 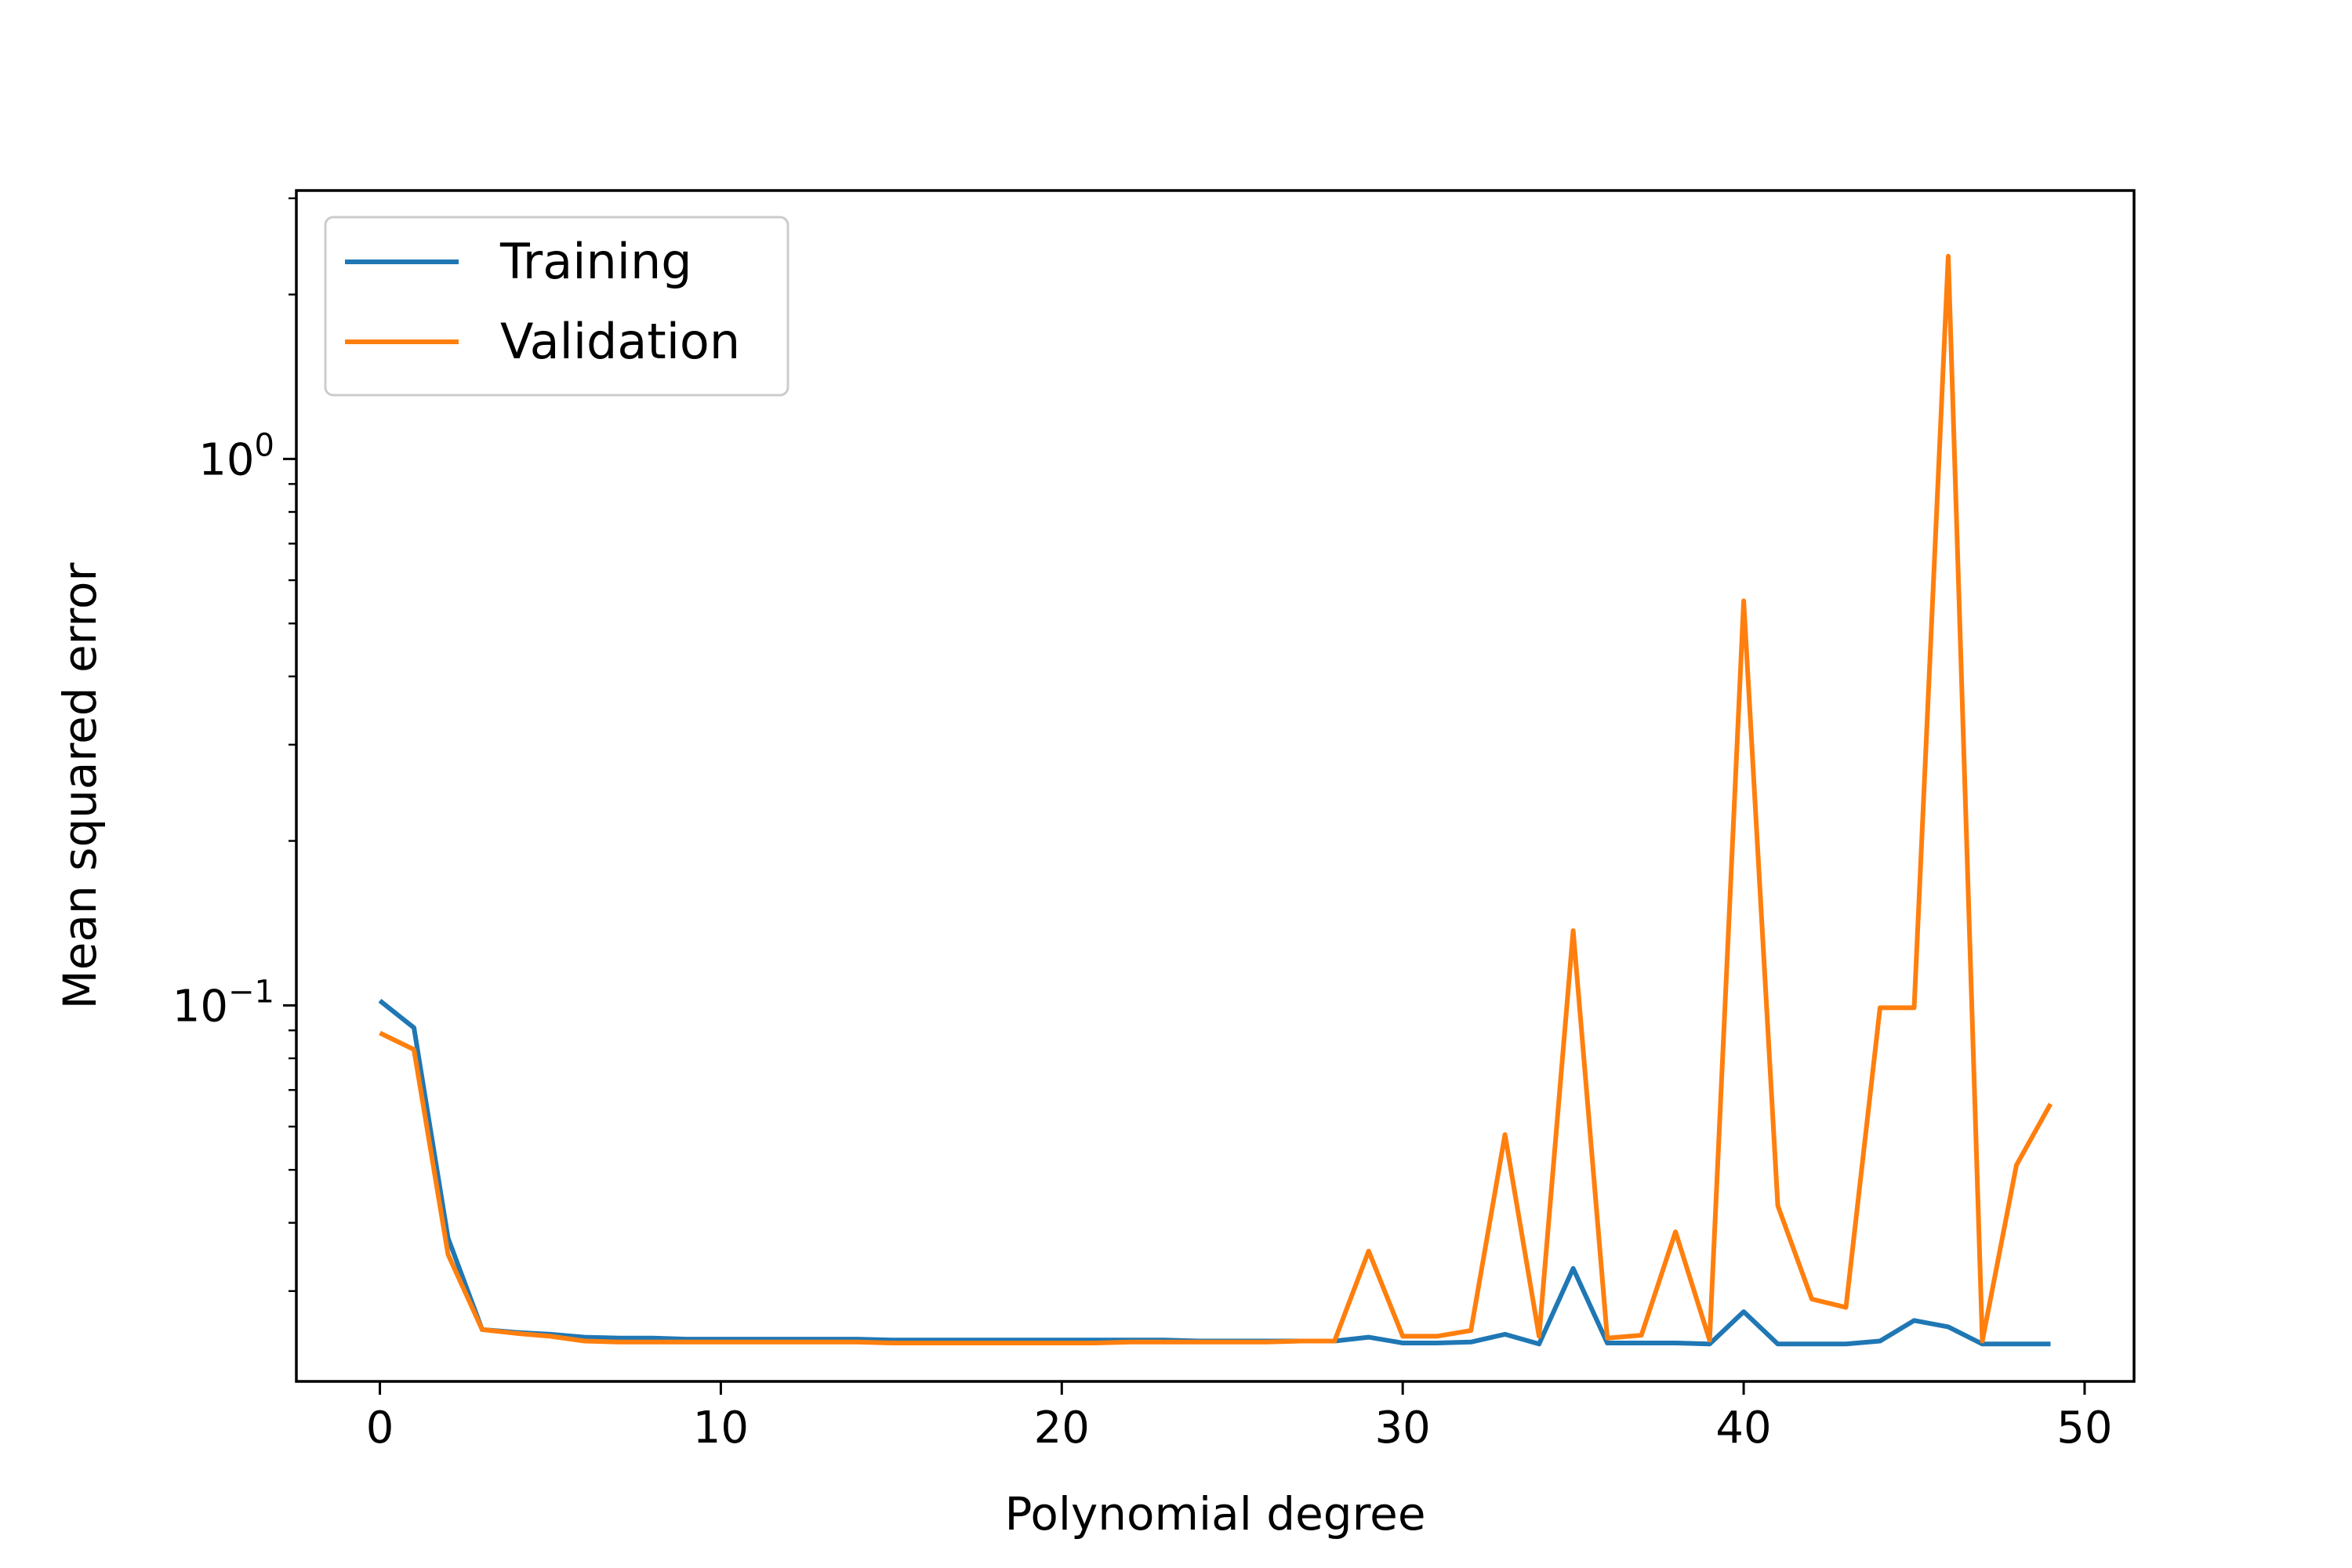 I want to click on y-axis-label: Mean squared error, so click(x=80, y=785).